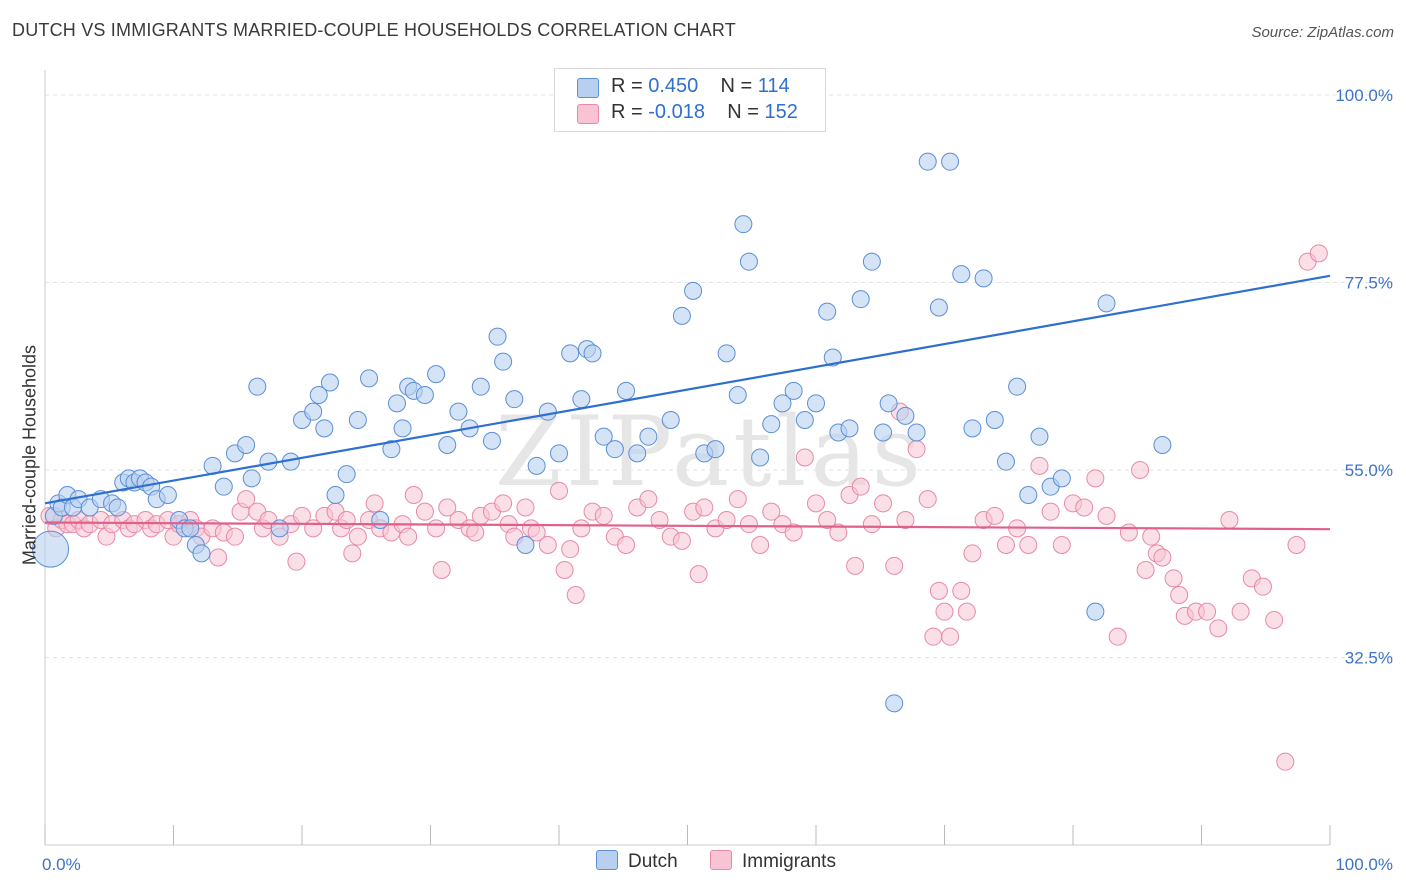  What do you see at coordinates (61, 864) in the screenshot?
I see `x-tick-label: 0.0%` at bounding box center [61, 864].